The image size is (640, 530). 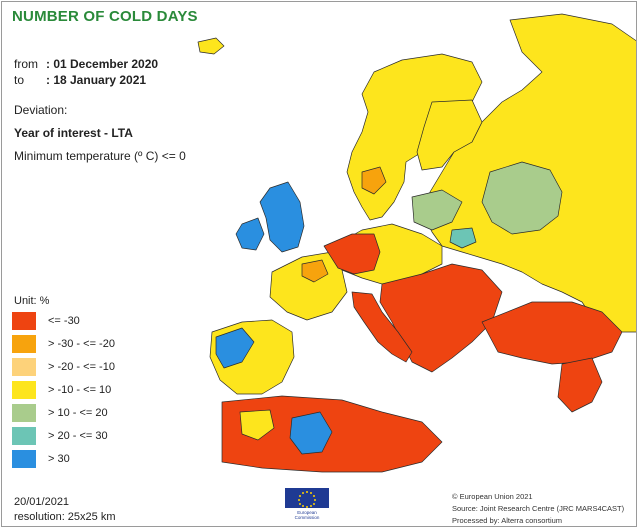 I want to click on region-levant, so click(x=580, y=385).